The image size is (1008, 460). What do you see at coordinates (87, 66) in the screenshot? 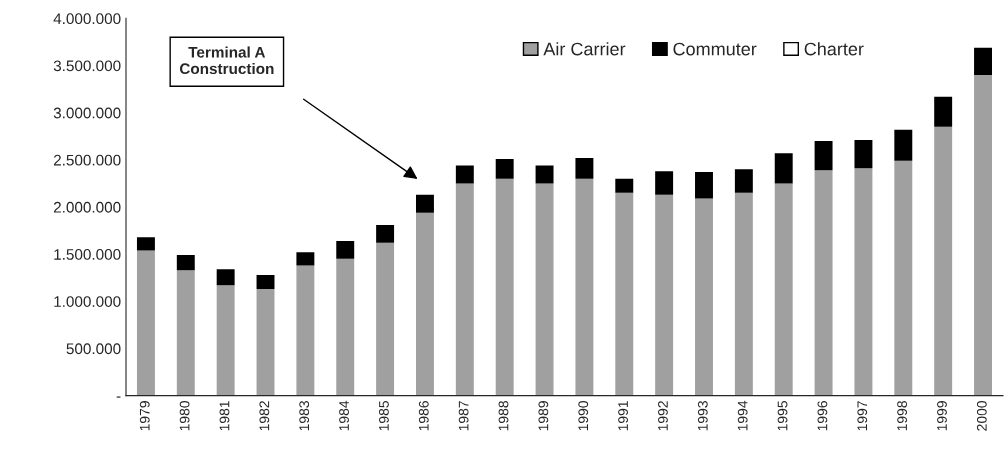
I see `y-tick-label: 3.500.000` at bounding box center [87, 66].